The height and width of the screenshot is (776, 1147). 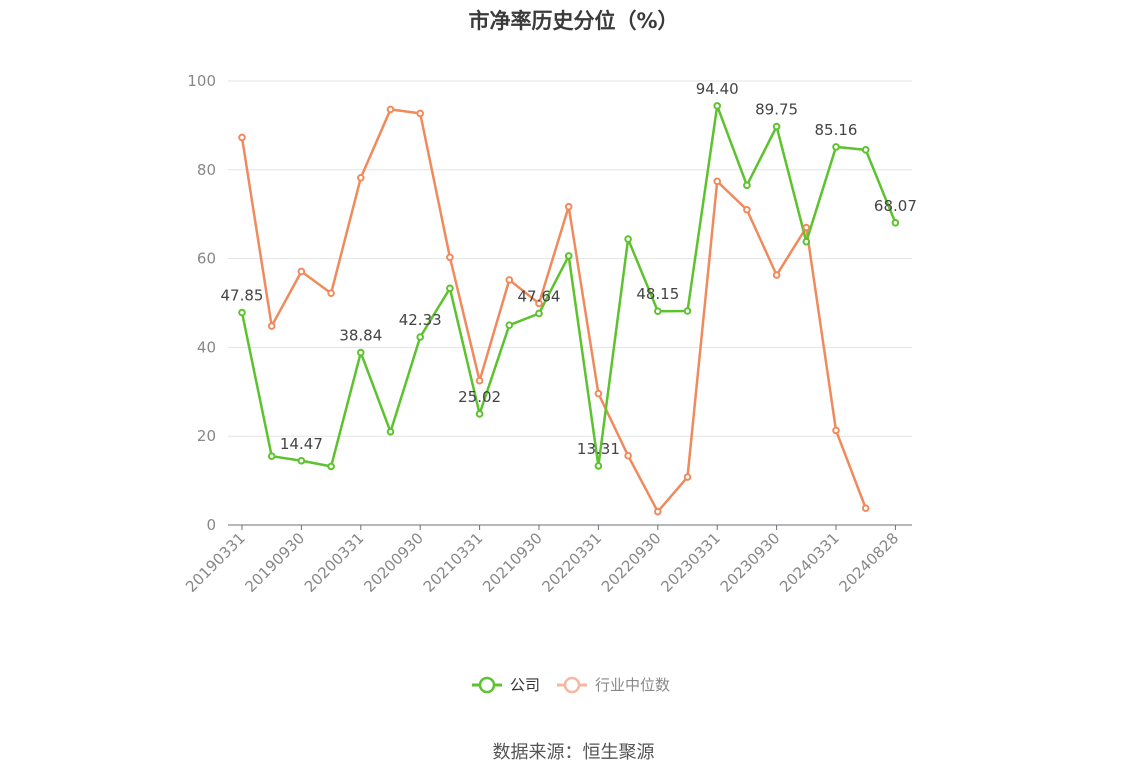 What do you see at coordinates (895, 206) in the screenshot?
I see `data-label: 68.07` at bounding box center [895, 206].